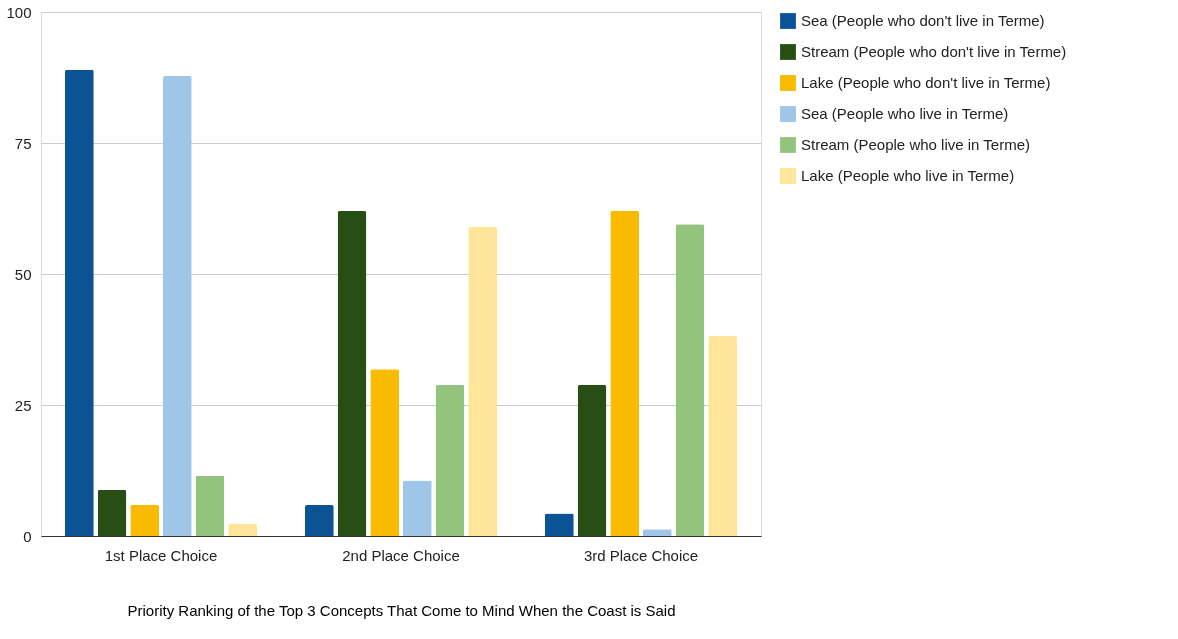  I want to click on y-tick-label: 0, so click(27, 536).